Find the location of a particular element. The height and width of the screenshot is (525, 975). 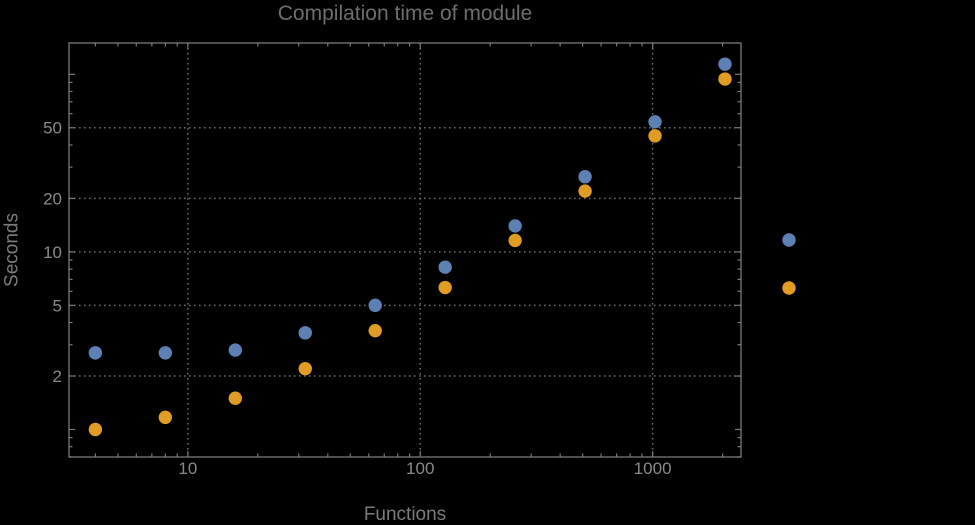

x-tick-label: 100 is located at coordinates (420, 468).